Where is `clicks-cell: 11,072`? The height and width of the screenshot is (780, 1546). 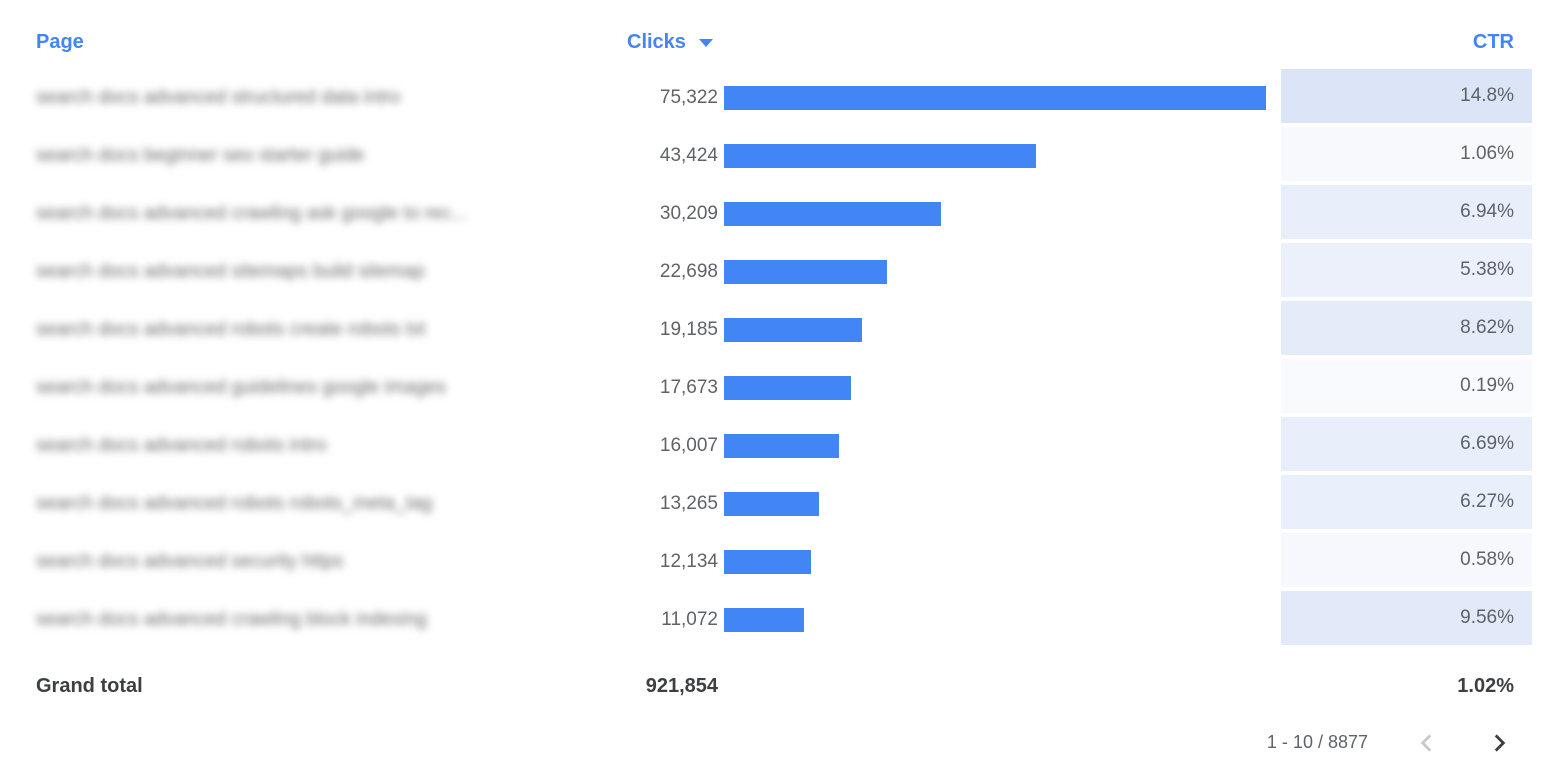
clicks-cell: 11,072 is located at coordinates (950, 620).